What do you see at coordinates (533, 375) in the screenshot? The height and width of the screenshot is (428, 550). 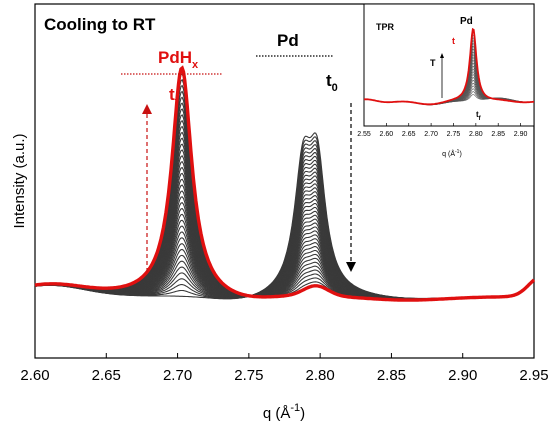 I see `x-tick-label: 2.95` at bounding box center [533, 375].